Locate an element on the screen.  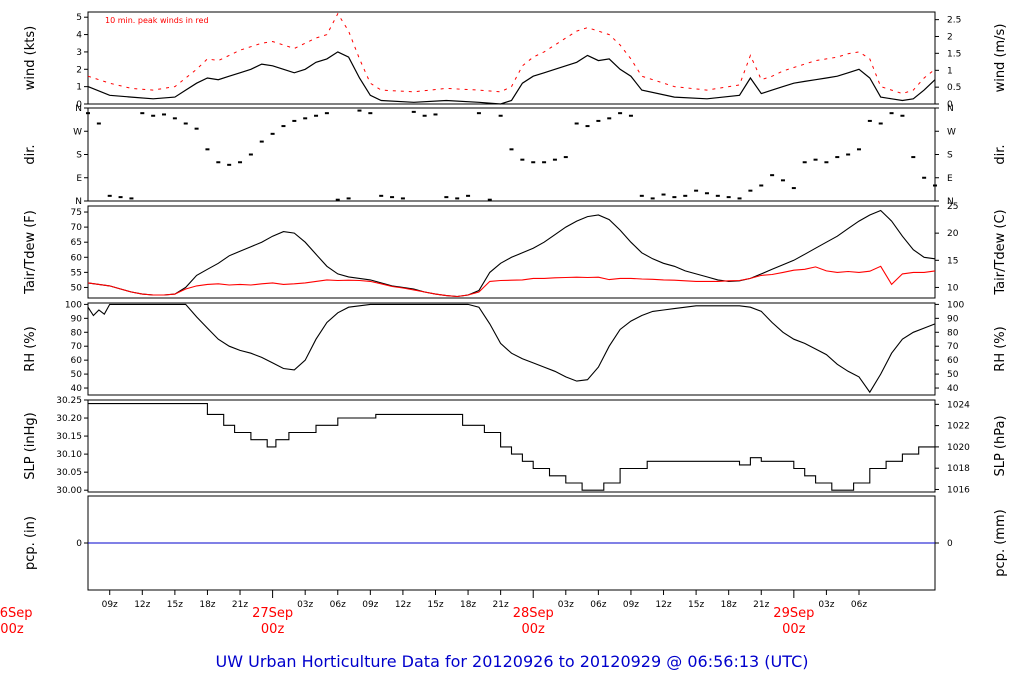
wind-right-tick-label: 0 is located at coordinates (950, 105).